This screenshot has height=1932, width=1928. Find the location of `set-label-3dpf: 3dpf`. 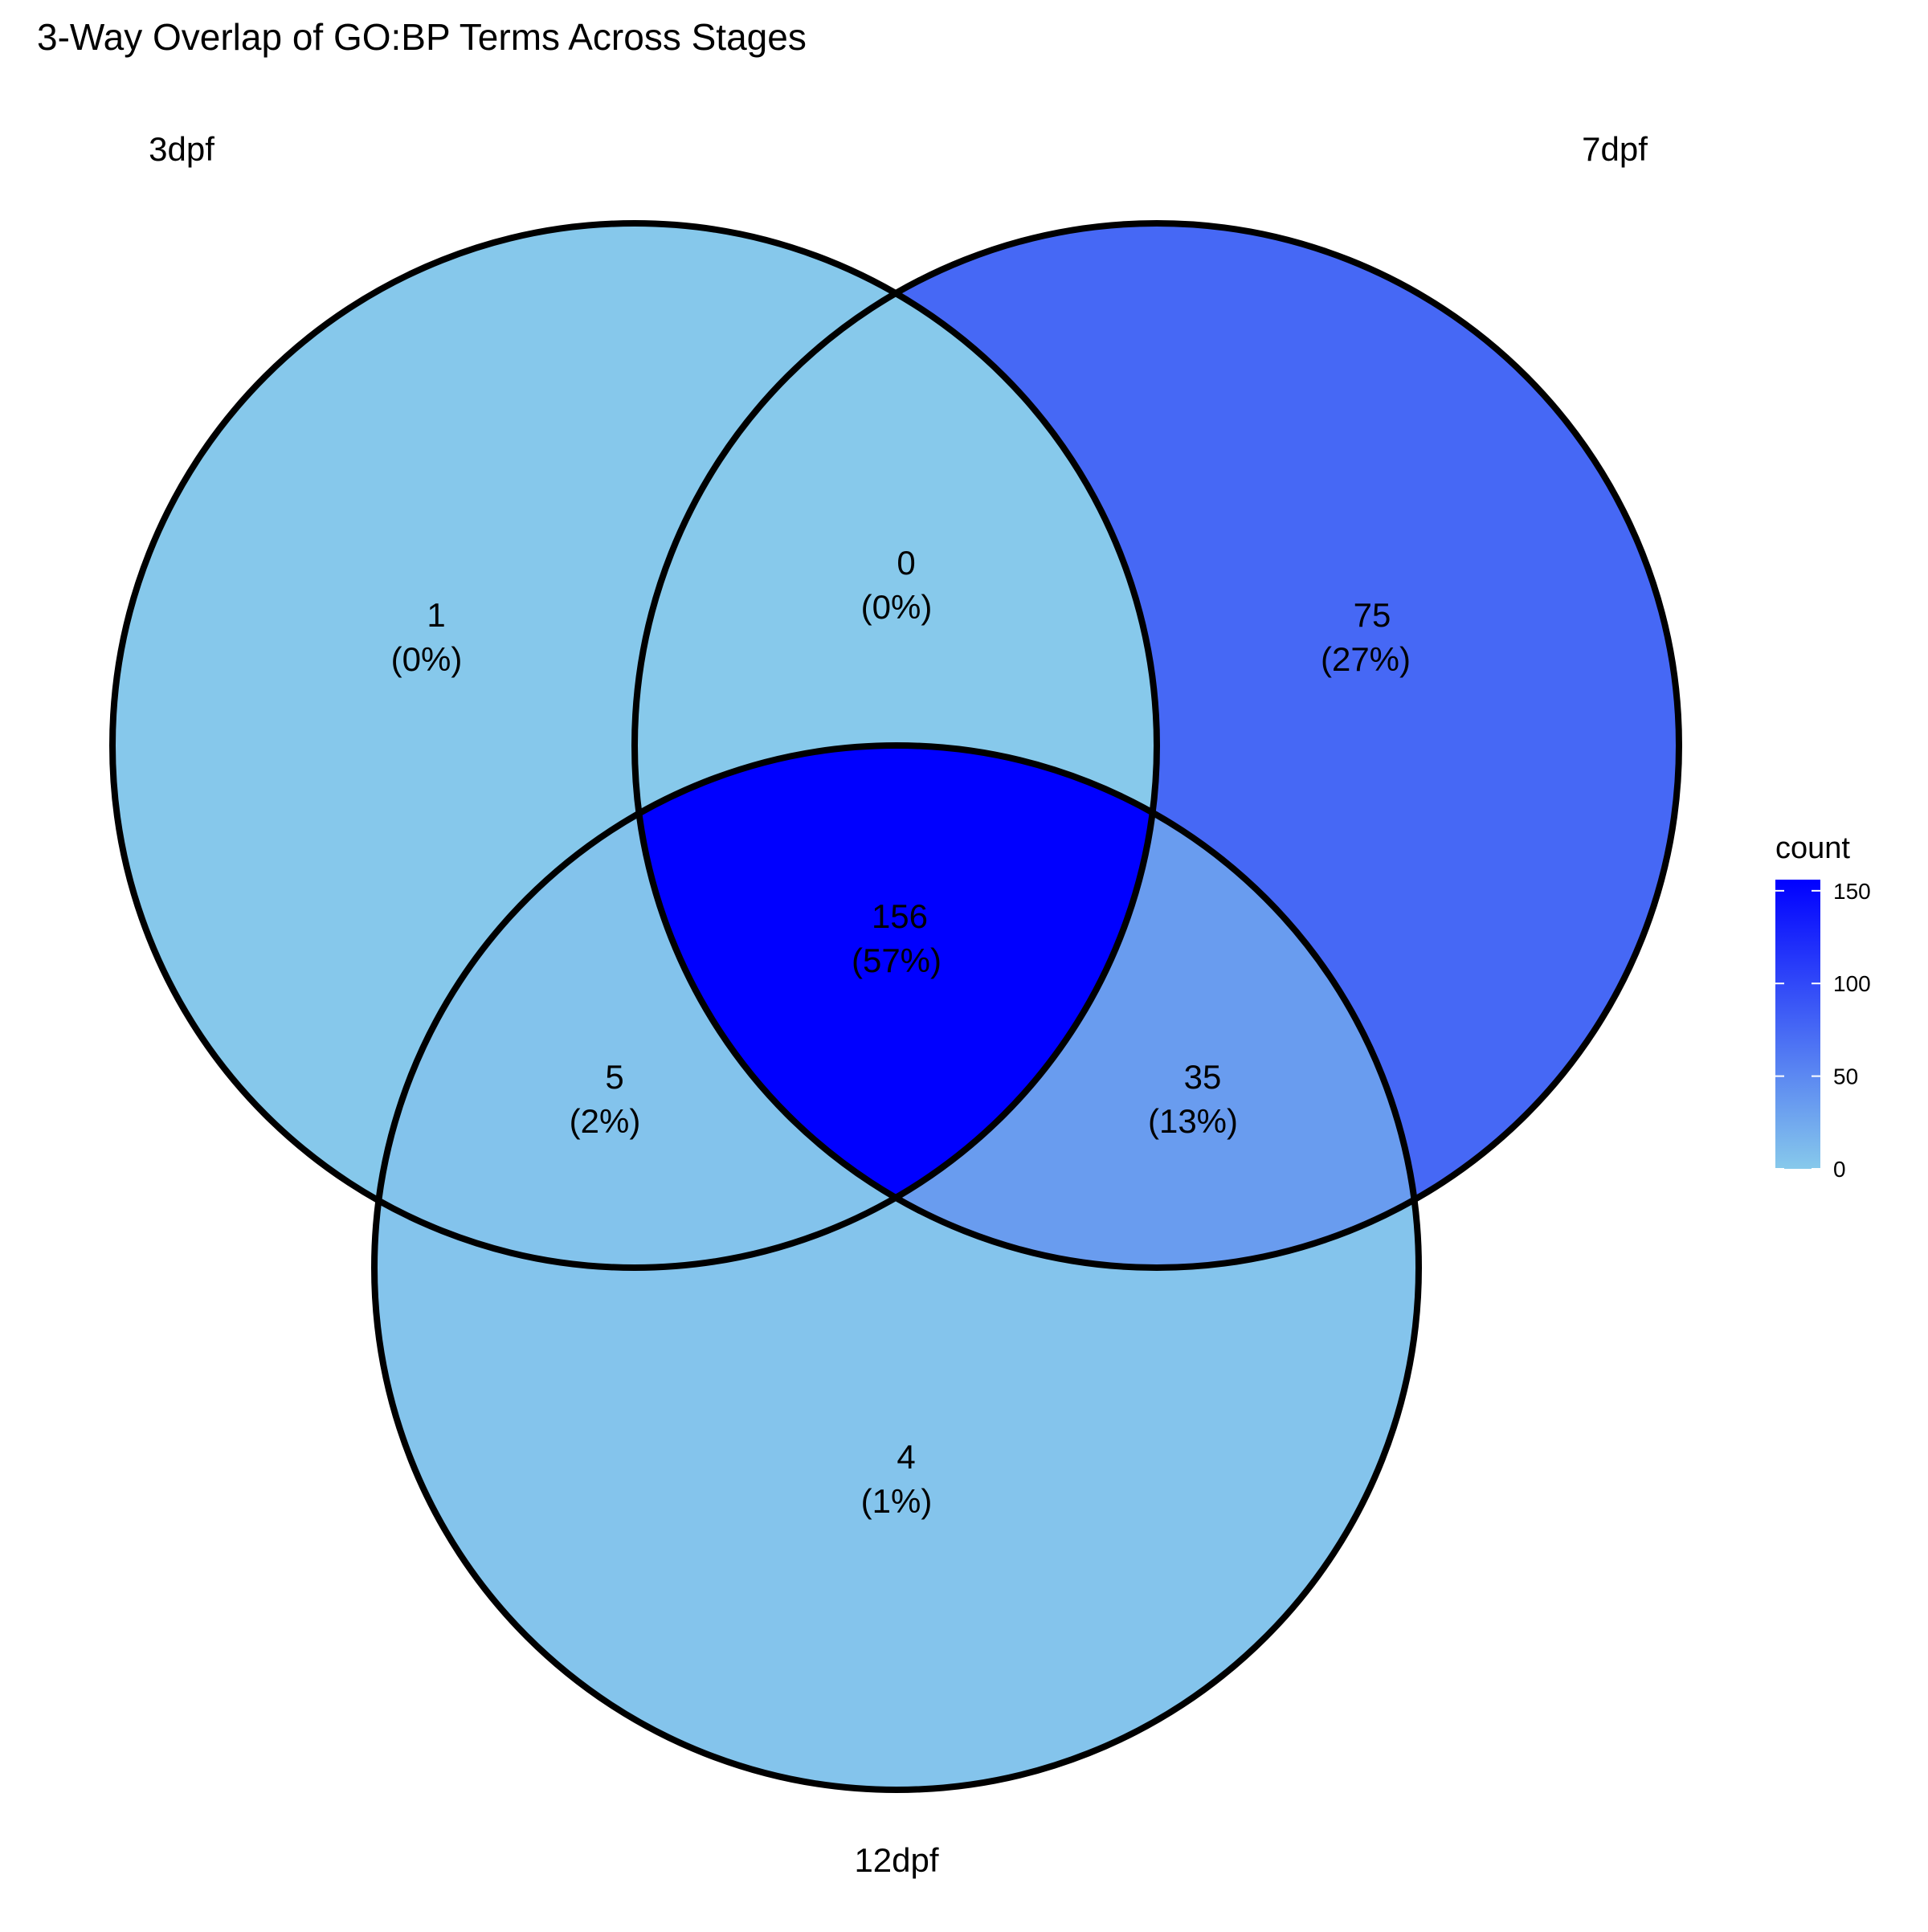

set-label-3dpf: 3dpf is located at coordinates (181, 149).